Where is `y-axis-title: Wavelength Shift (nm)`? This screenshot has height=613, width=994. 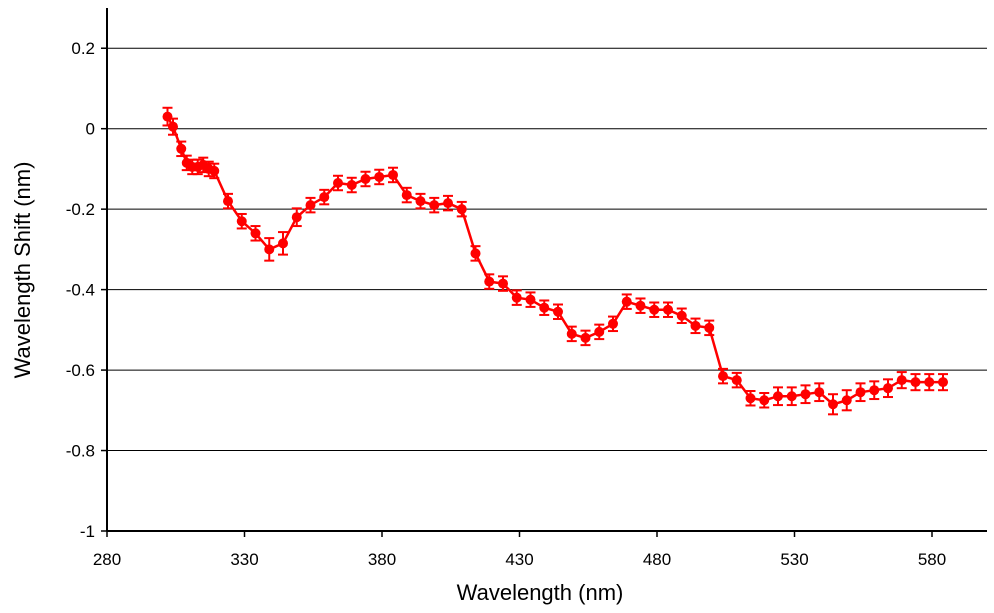 y-axis-title: Wavelength Shift (nm) is located at coordinates (22, 270).